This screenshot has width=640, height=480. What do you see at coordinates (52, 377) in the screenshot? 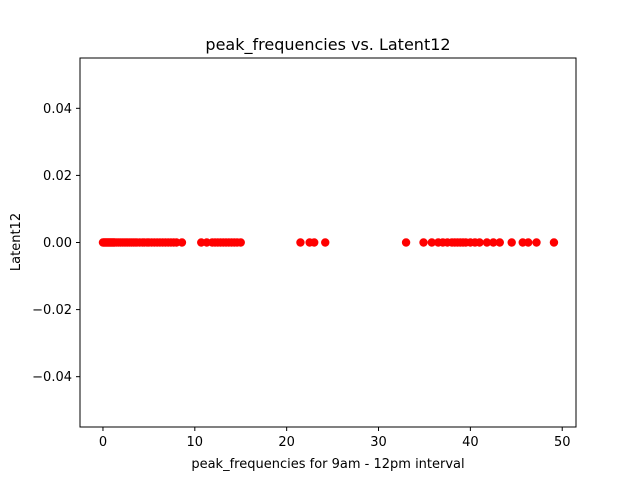
I see `y-tick-label: −0.04` at bounding box center [52, 377].